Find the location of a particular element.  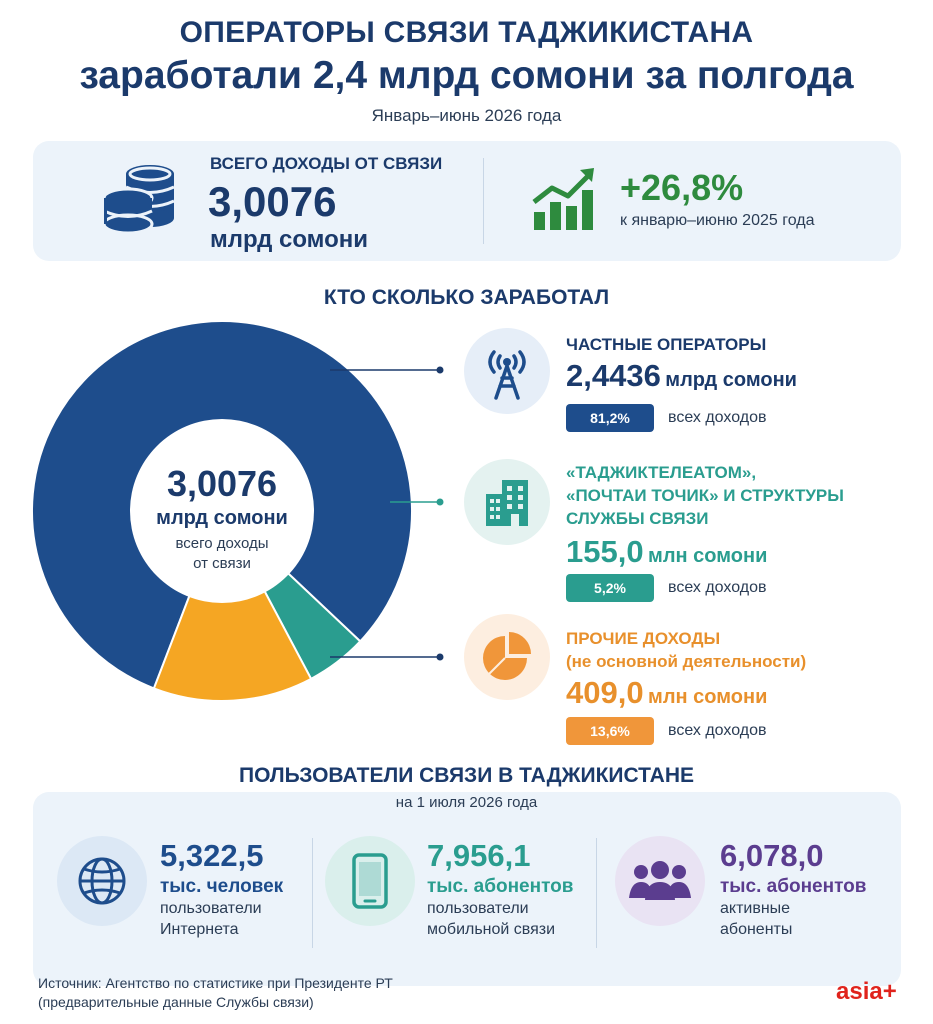

active-subscribers-desc: активные абоненты is located at coordinates (756, 919).